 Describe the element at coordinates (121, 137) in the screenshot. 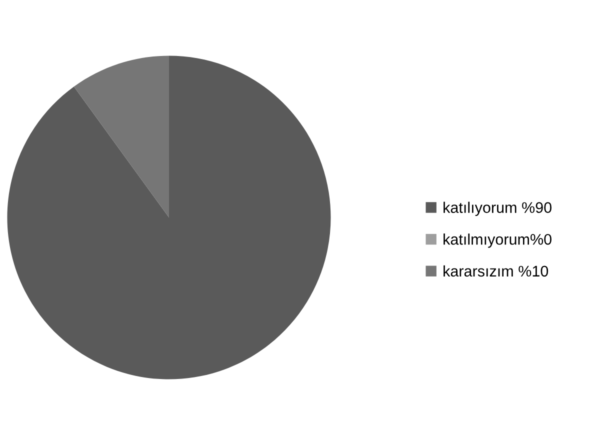

I see `pie-slice` at that location.